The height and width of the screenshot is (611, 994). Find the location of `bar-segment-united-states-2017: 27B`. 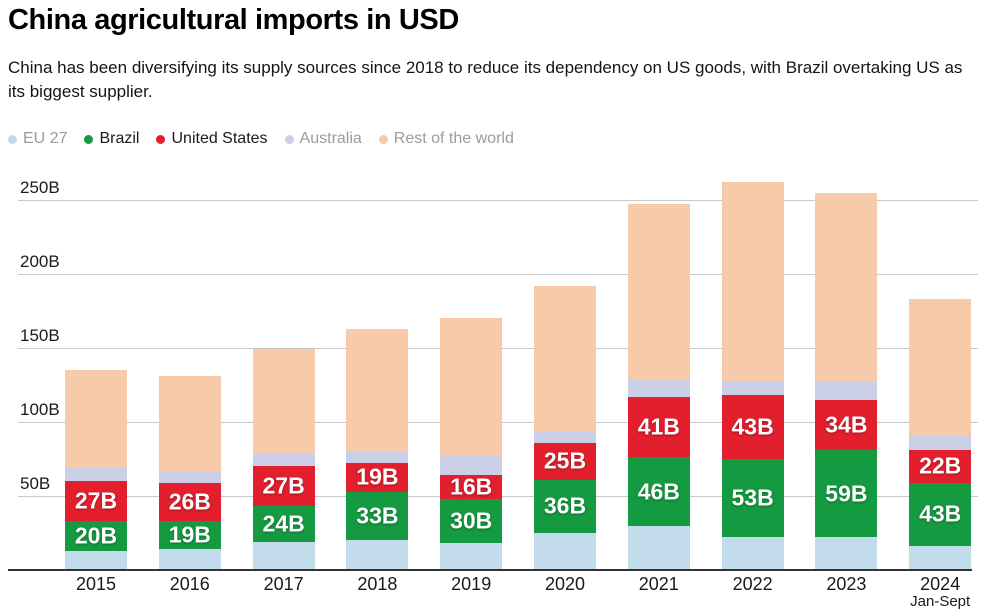

bar-segment-united-states-2017: 27B is located at coordinates (283, 486).